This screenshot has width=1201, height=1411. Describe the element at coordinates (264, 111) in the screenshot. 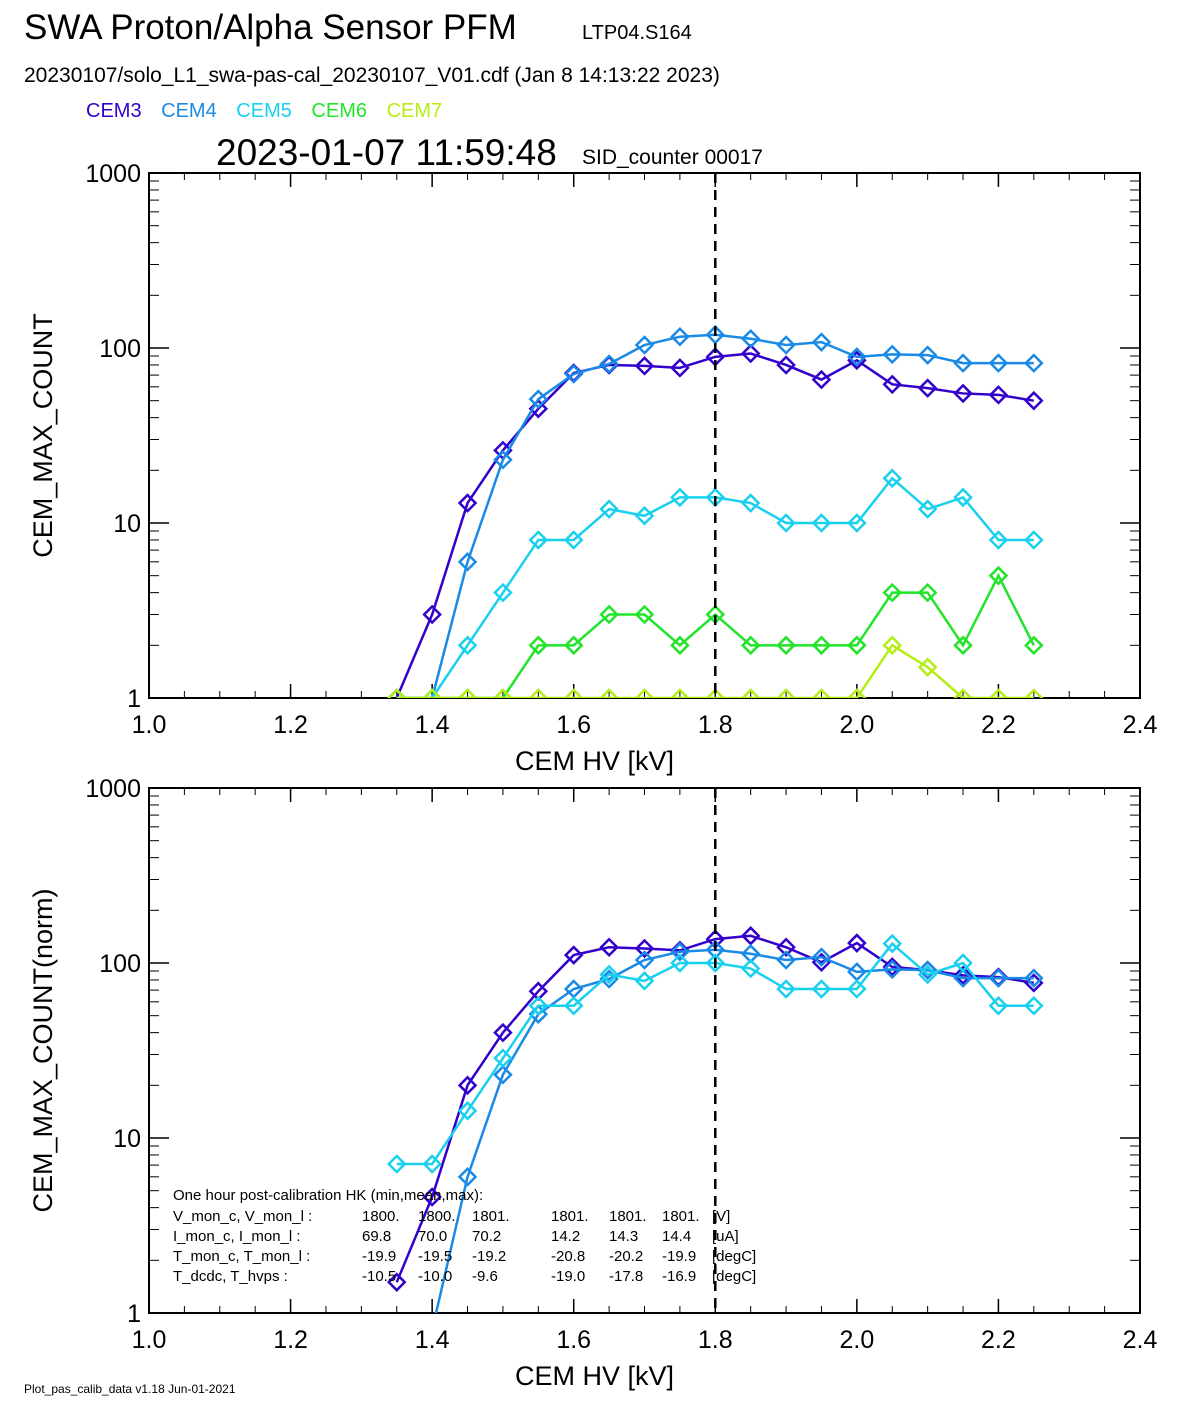

I see `legend-entry-cem5: CEM5` at that location.